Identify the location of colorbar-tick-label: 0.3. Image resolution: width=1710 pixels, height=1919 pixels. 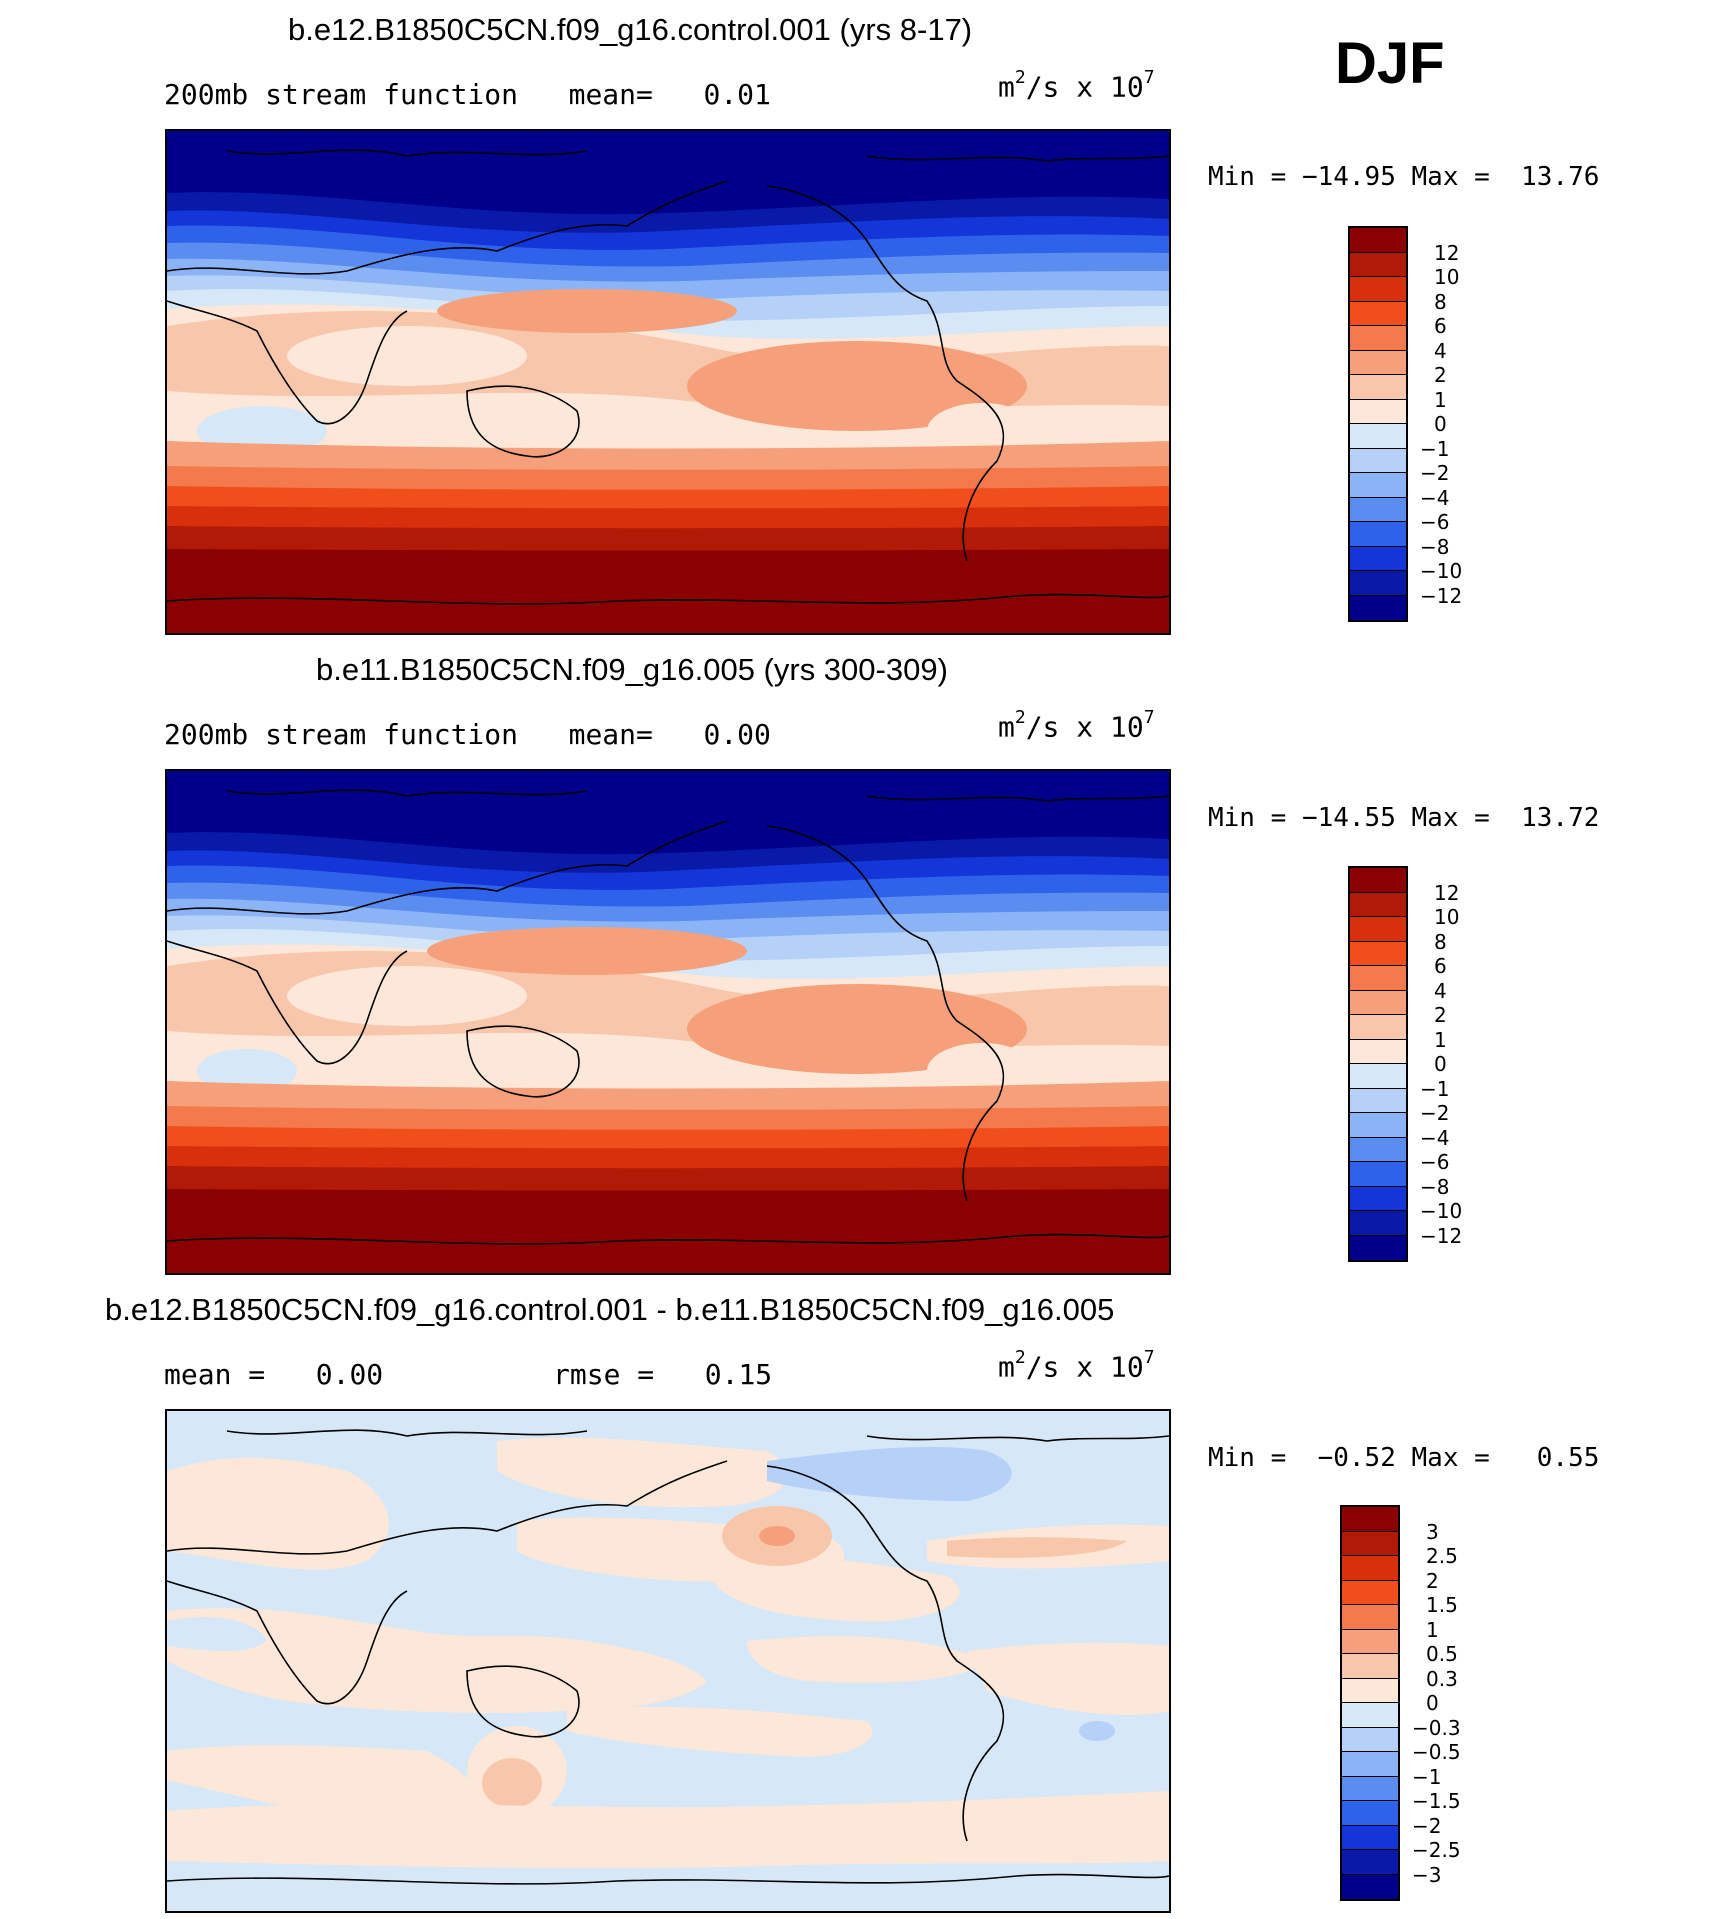
(1442, 1678).